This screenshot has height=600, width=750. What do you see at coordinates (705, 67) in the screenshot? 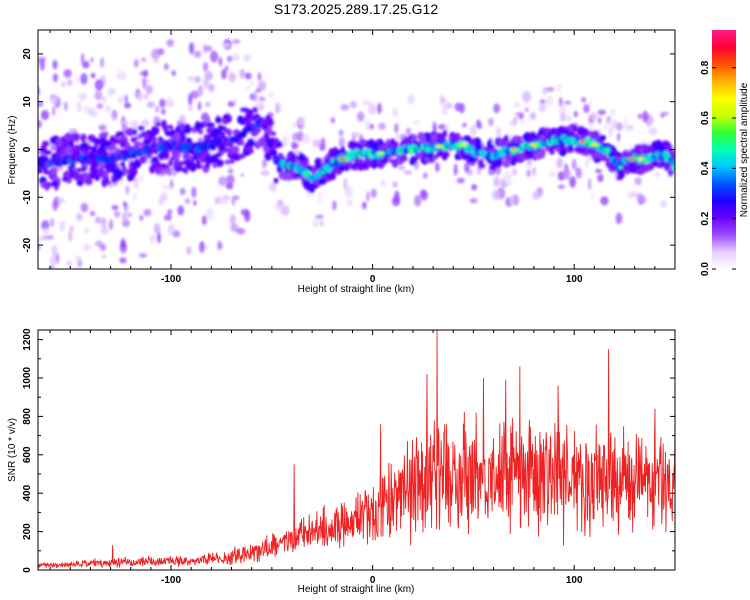
I see `colorbar-tick-label: 0.8` at bounding box center [705, 67].